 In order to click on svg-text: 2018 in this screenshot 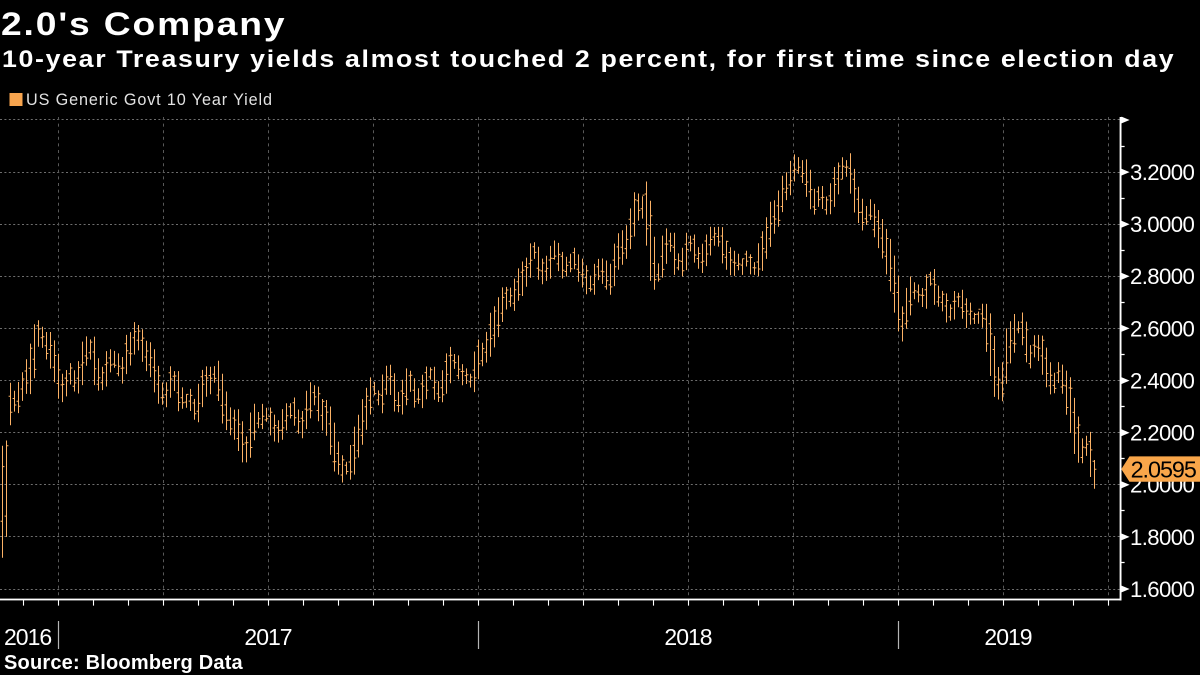, I will do `click(687, 637)`.